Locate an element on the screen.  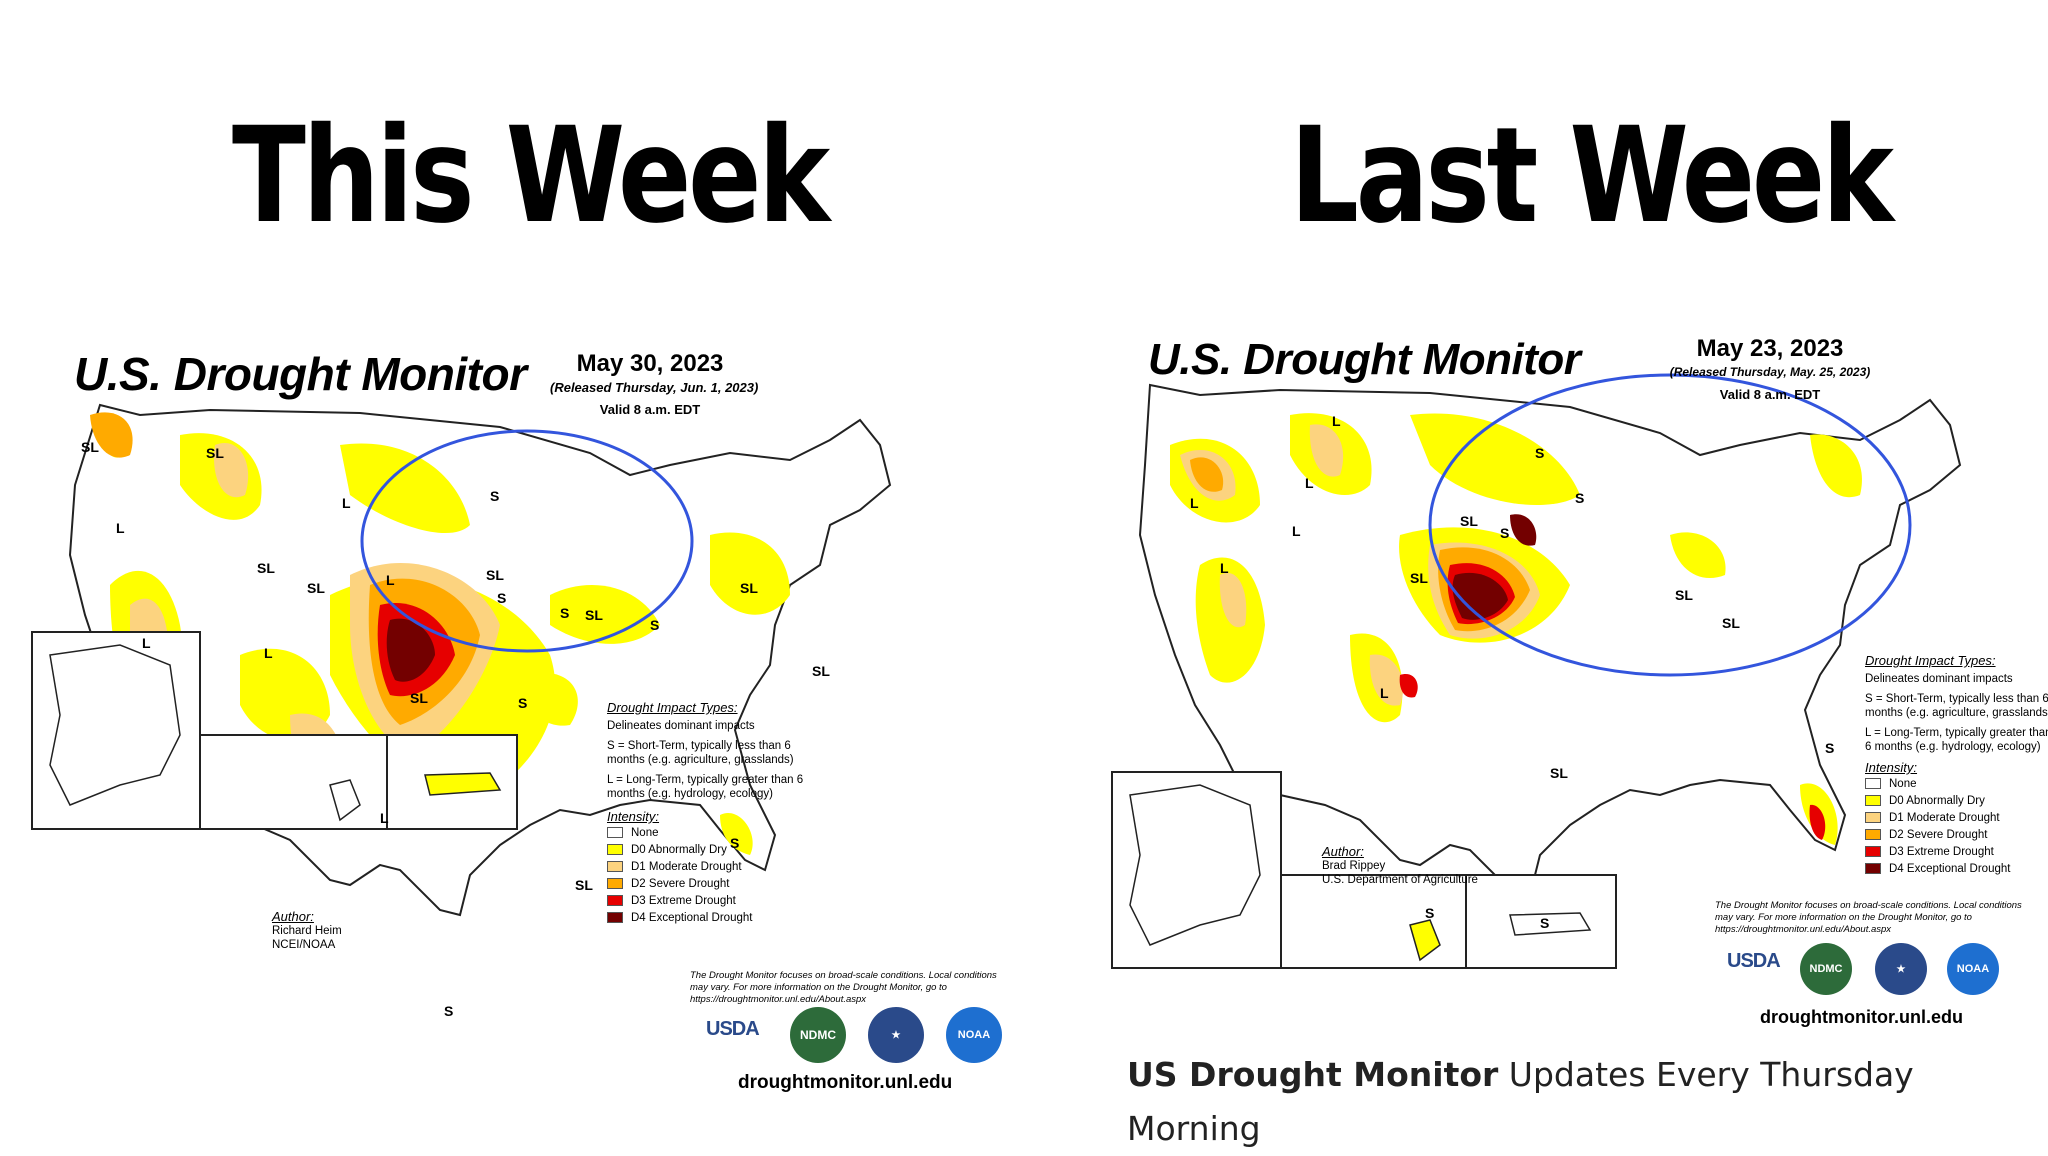
heading-this-week: This Week is located at coordinates (531, 176).